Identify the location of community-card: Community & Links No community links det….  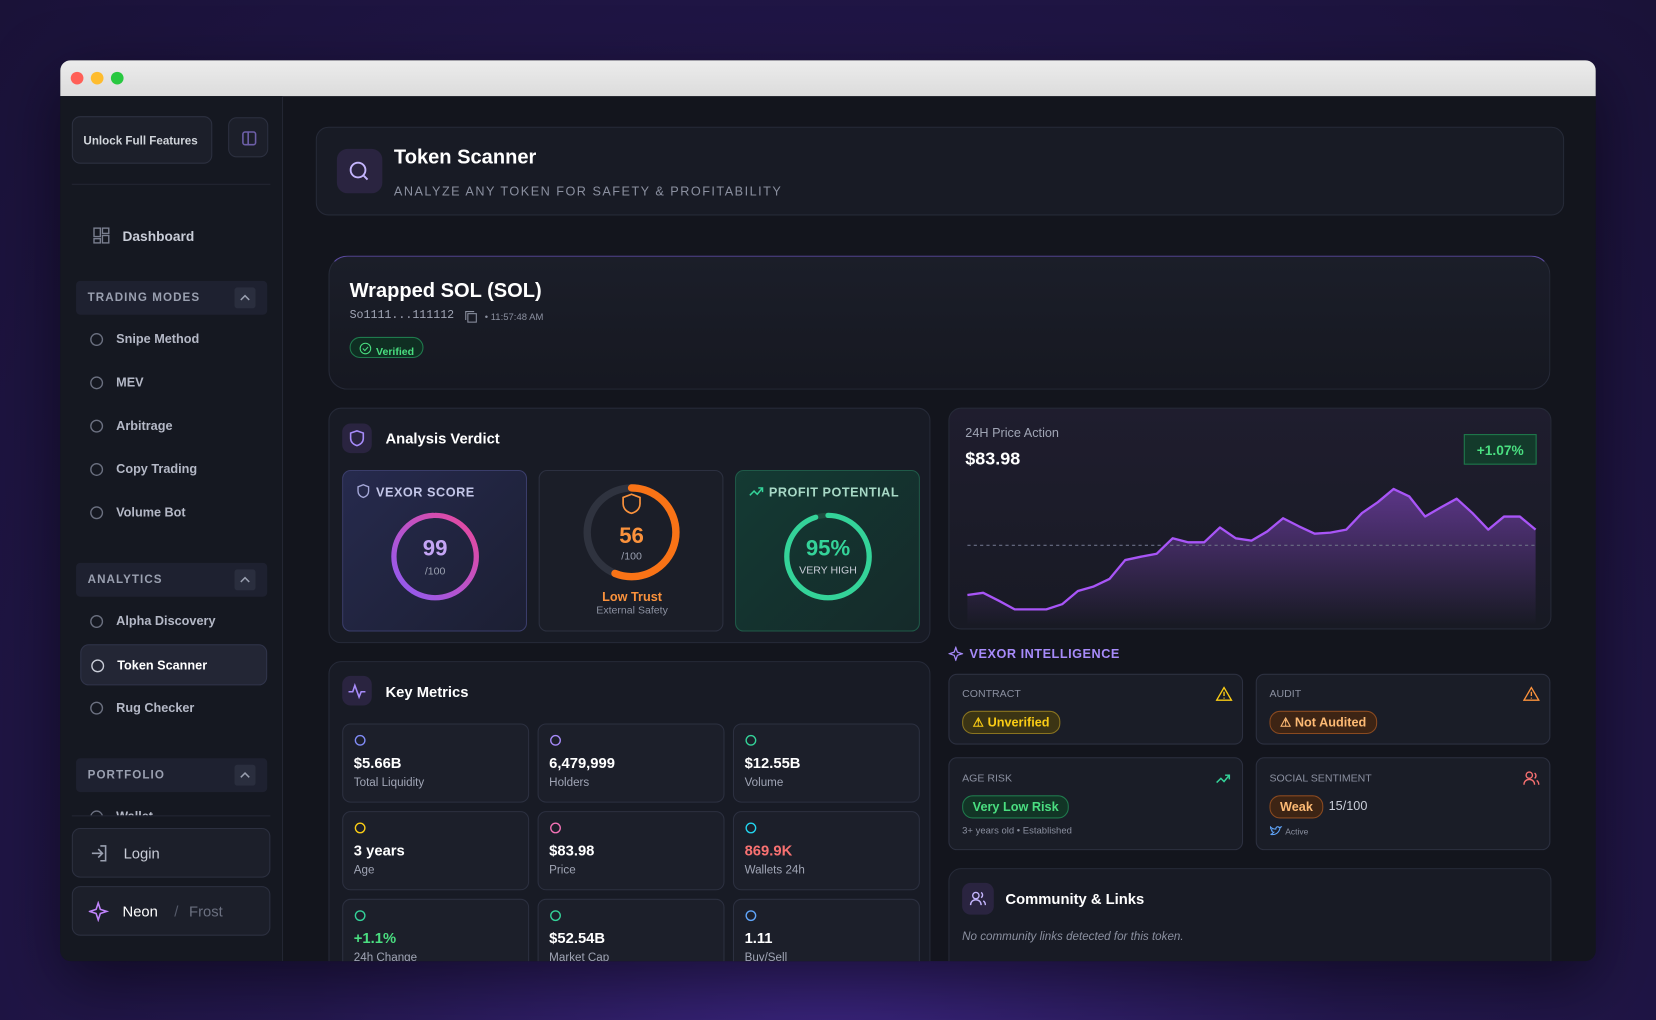
(1250, 915).